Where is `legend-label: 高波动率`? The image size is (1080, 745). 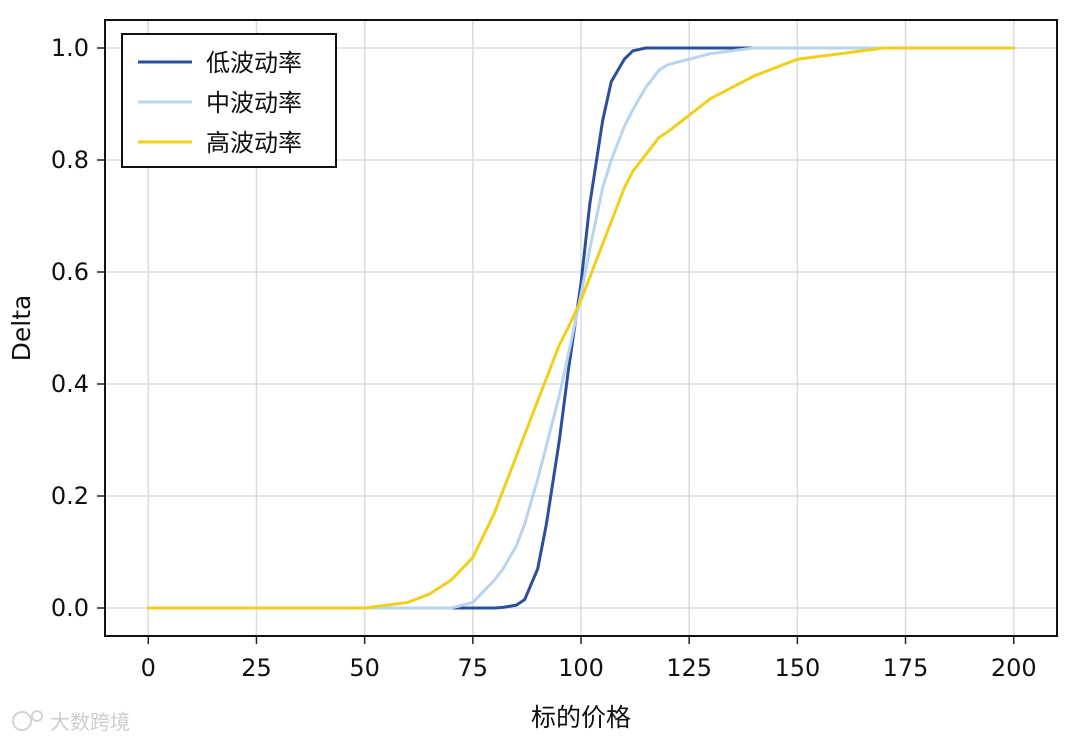
legend-label: 高波动率 is located at coordinates (254, 143).